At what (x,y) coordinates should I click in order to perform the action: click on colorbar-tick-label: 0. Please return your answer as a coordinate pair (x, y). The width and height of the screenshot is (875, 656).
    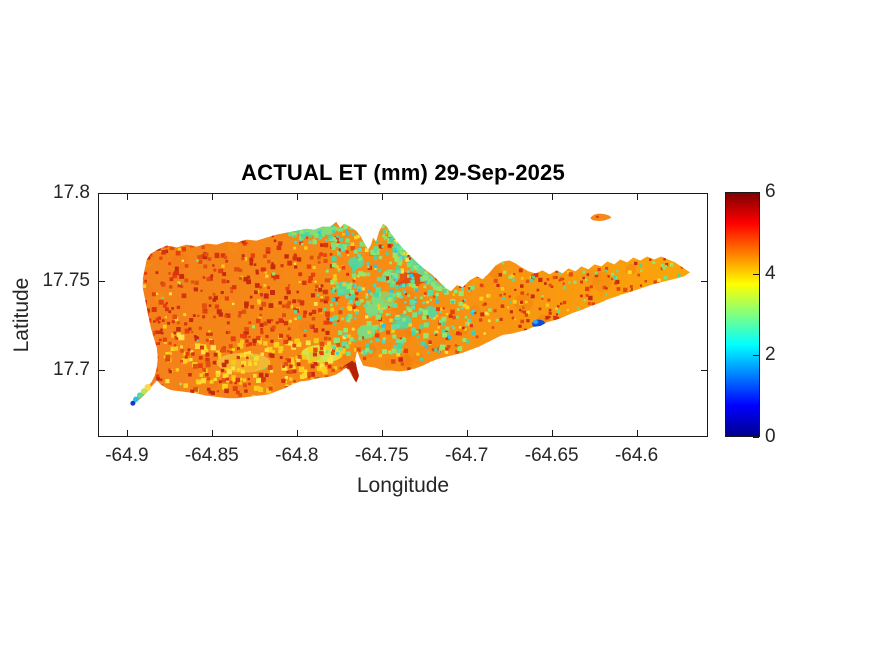
    Looking at the image, I should click on (770, 436).